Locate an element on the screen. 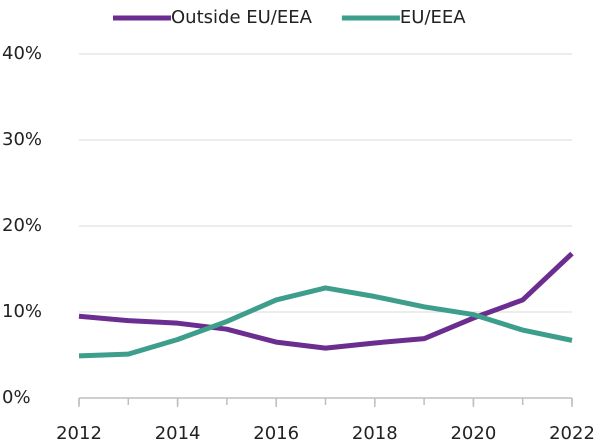 The width and height of the screenshot is (601, 447). x-tick-label: 2020 is located at coordinates (473, 433).